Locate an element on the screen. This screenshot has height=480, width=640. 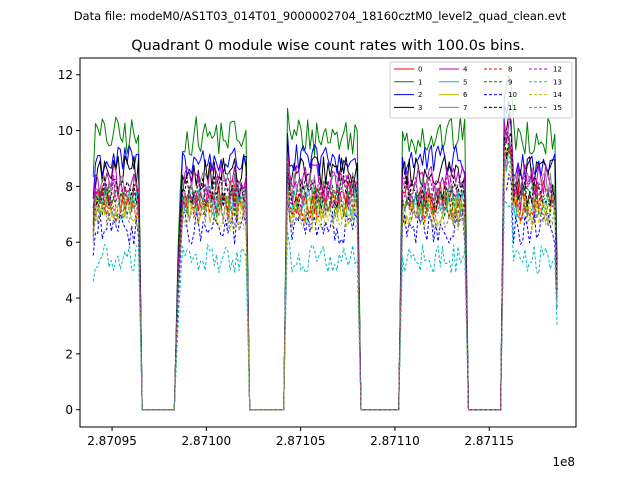
x-offset-label: 1e8 is located at coordinates (563, 462).